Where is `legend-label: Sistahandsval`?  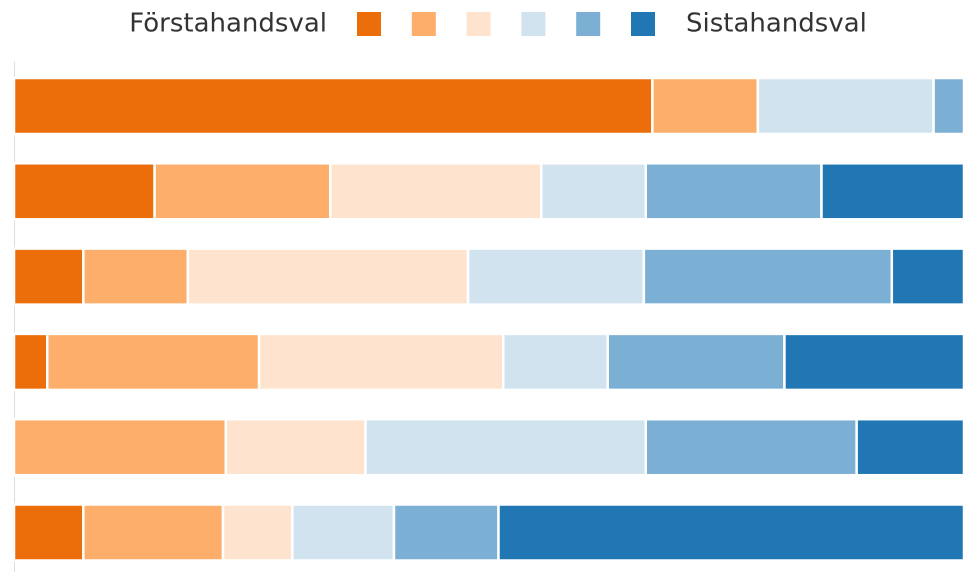 legend-label: Sistahandsval is located at coordinates (776, 24).